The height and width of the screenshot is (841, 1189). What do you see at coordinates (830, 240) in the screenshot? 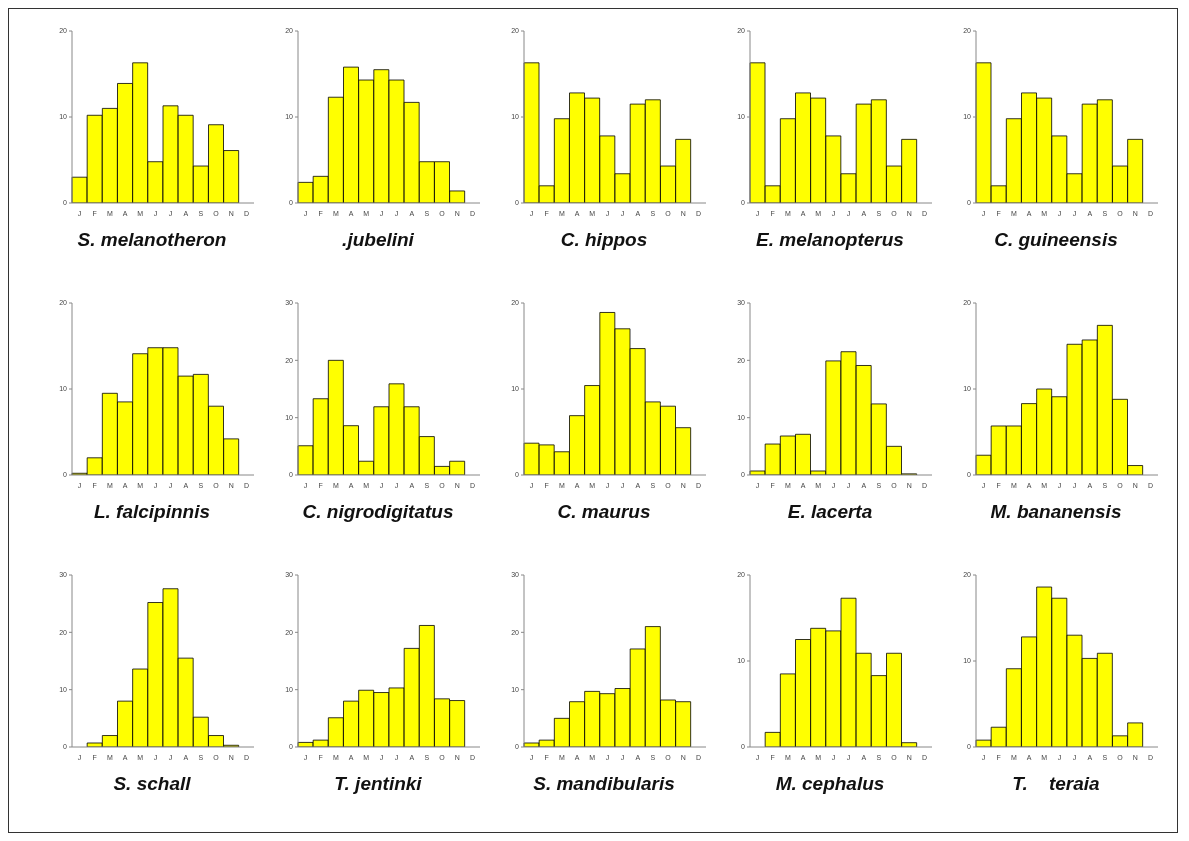
I see `x-axis-title: E. melanopterus` at bounding box center [830, 240].